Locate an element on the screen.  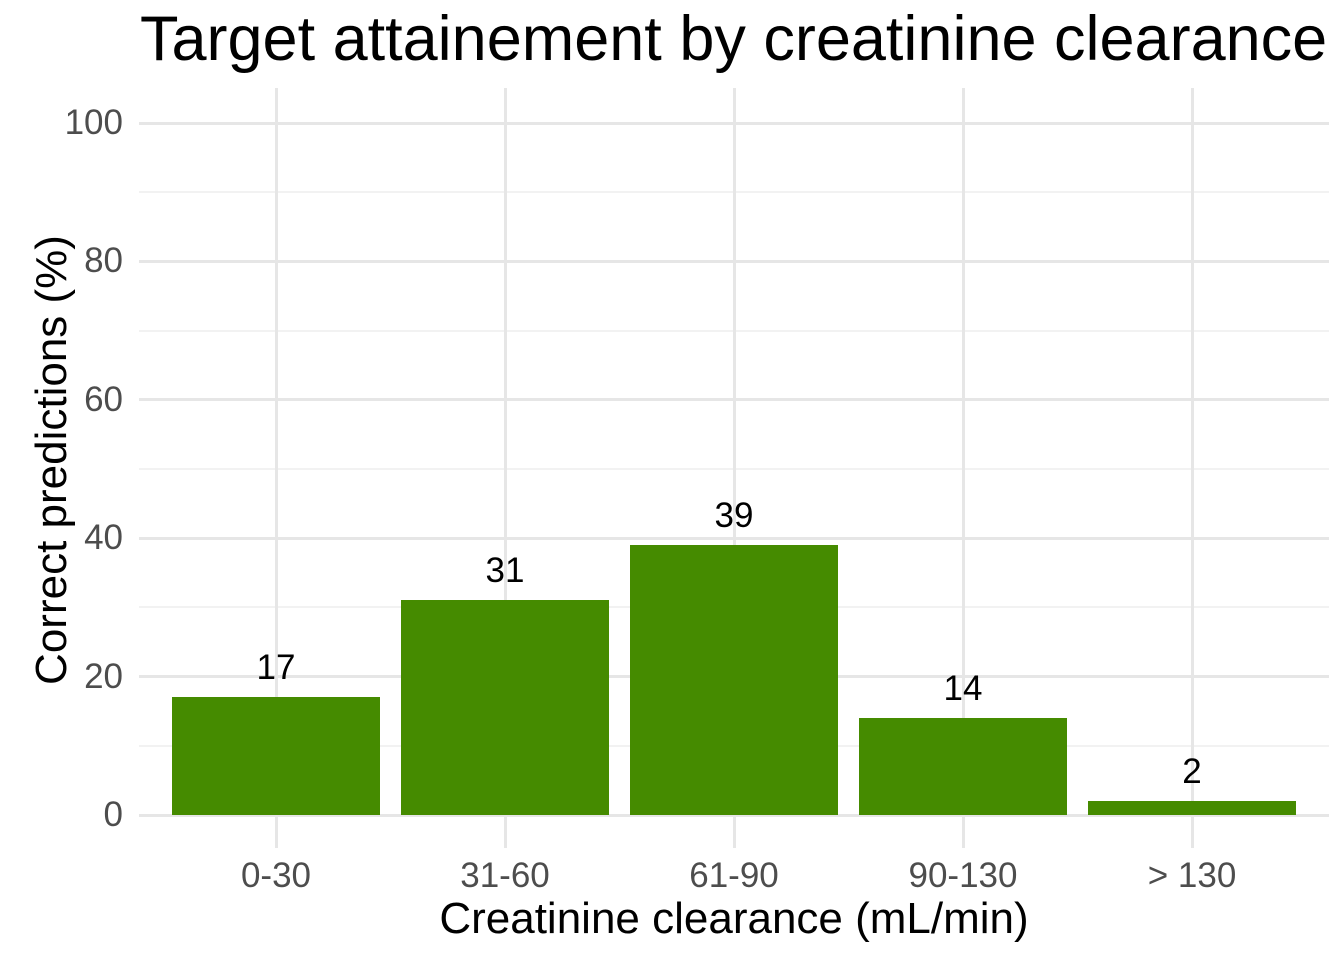
x-tick-label: 0-30 is located at coordinates (276, 875).